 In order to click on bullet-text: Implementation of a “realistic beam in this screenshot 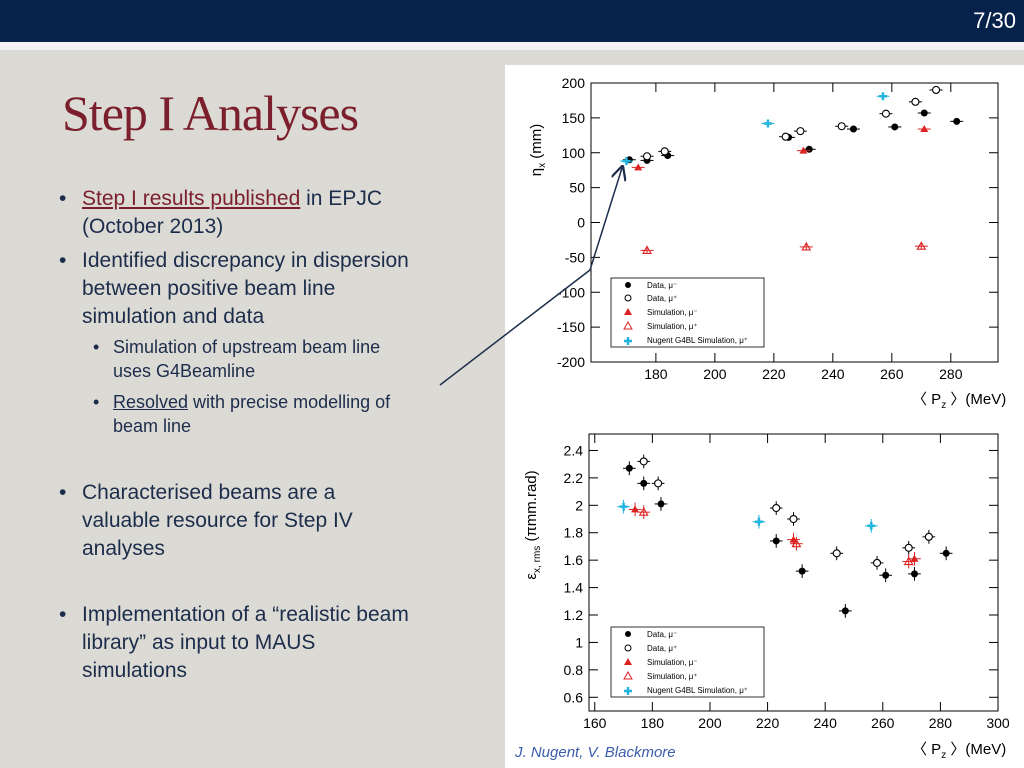, I will do `click(245, 614)`.